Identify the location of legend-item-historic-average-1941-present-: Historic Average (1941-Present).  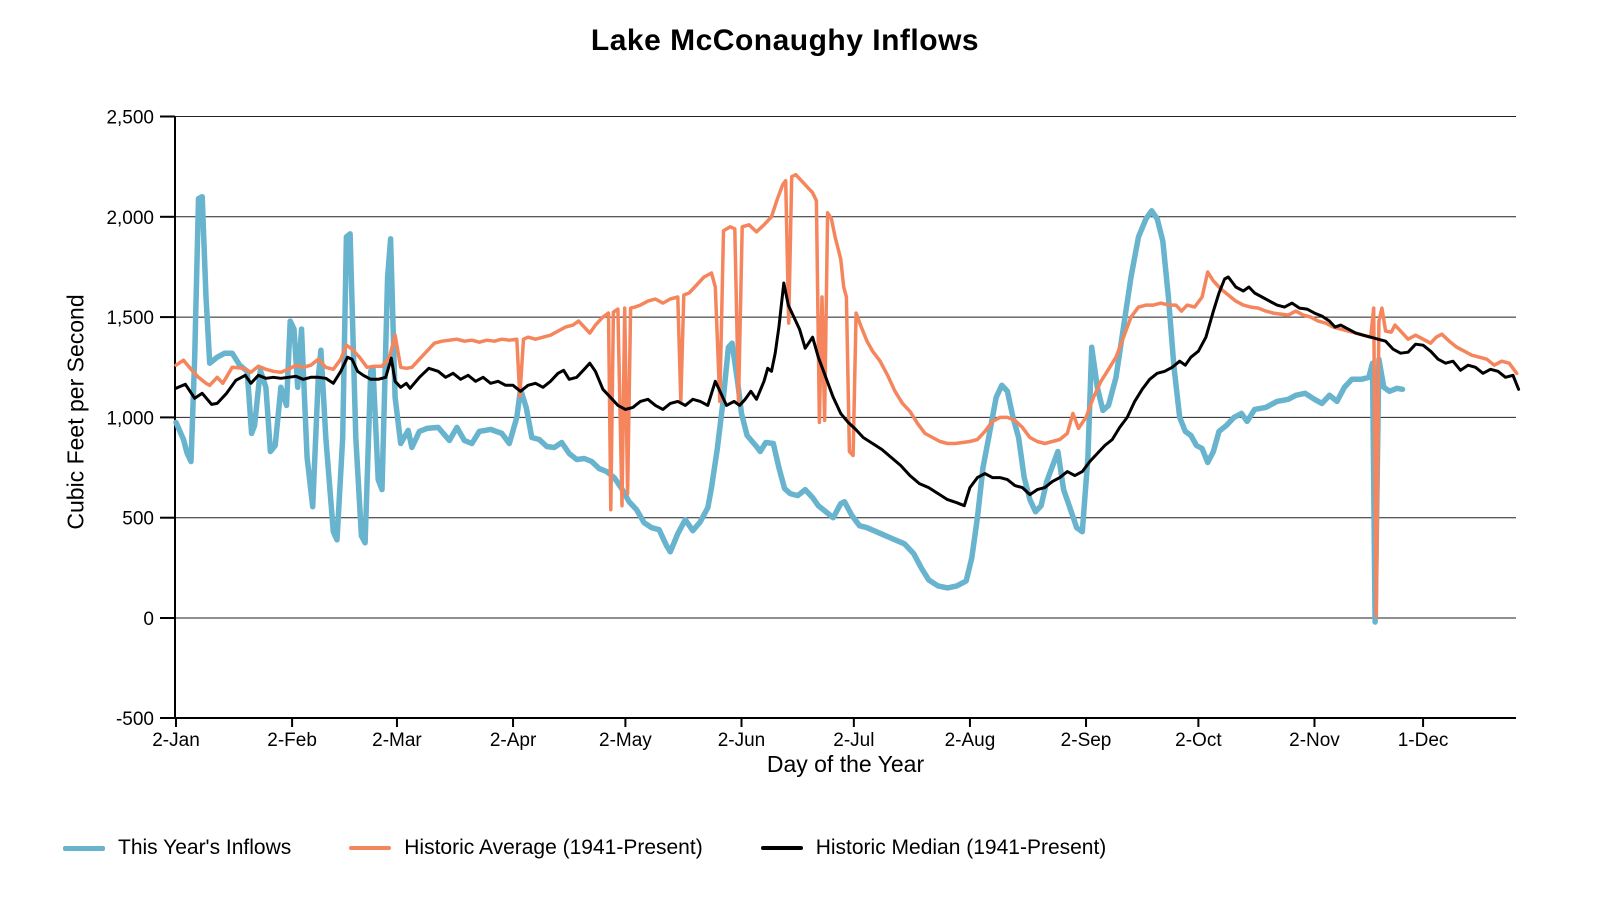
(526, 848).